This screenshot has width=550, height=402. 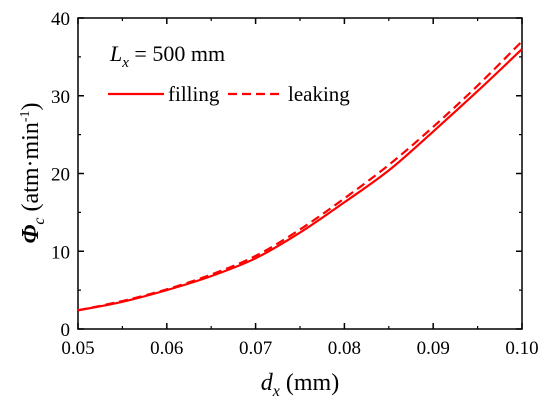 What do you see at coordinates (60, 19) in the screenshot?
I see `y-tick-label-4: 40` at bounding box center [60, 19].